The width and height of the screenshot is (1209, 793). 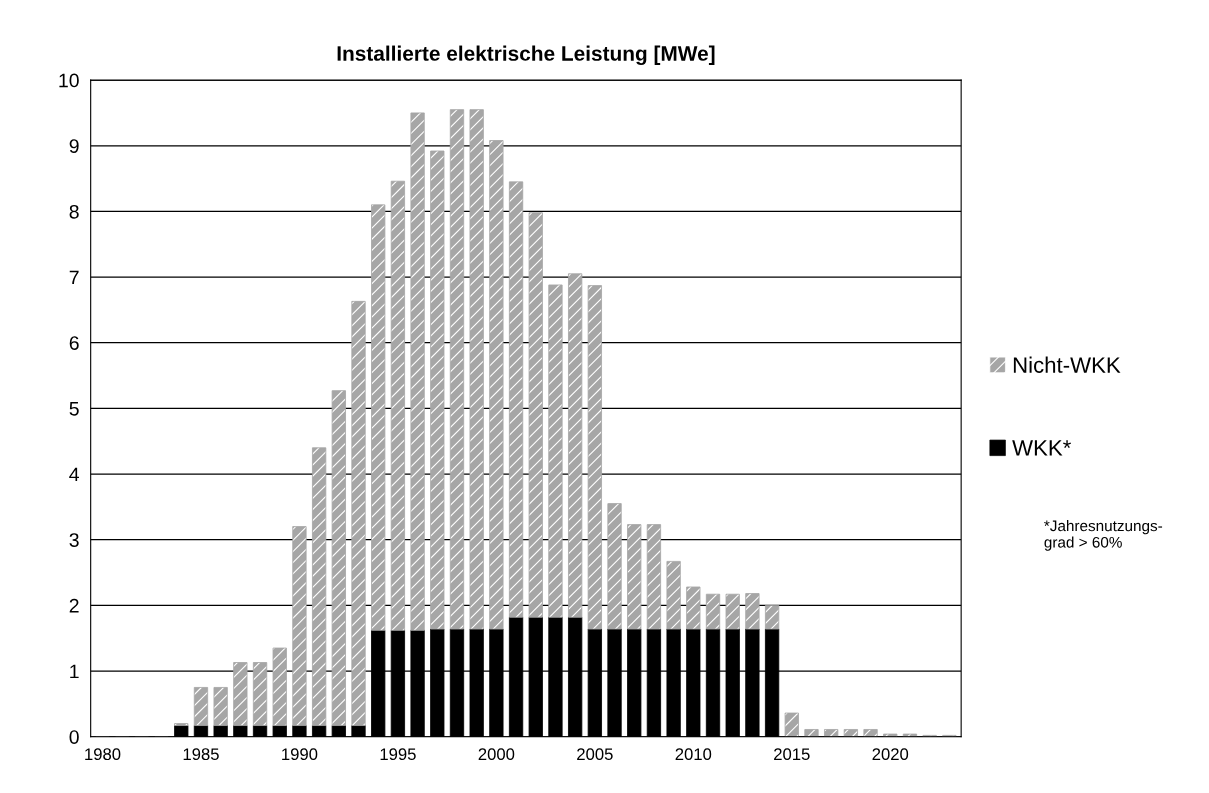 I want to click on x-tick-label: 2020, so click(x=890, y=754).